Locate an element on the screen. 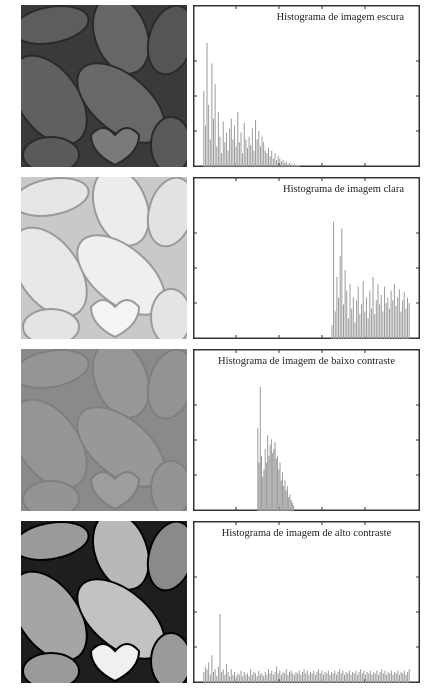 The image size is (433, 692). histogram-panel: Histograma de imagem de alto contraste is located at coordinates (306, 602).